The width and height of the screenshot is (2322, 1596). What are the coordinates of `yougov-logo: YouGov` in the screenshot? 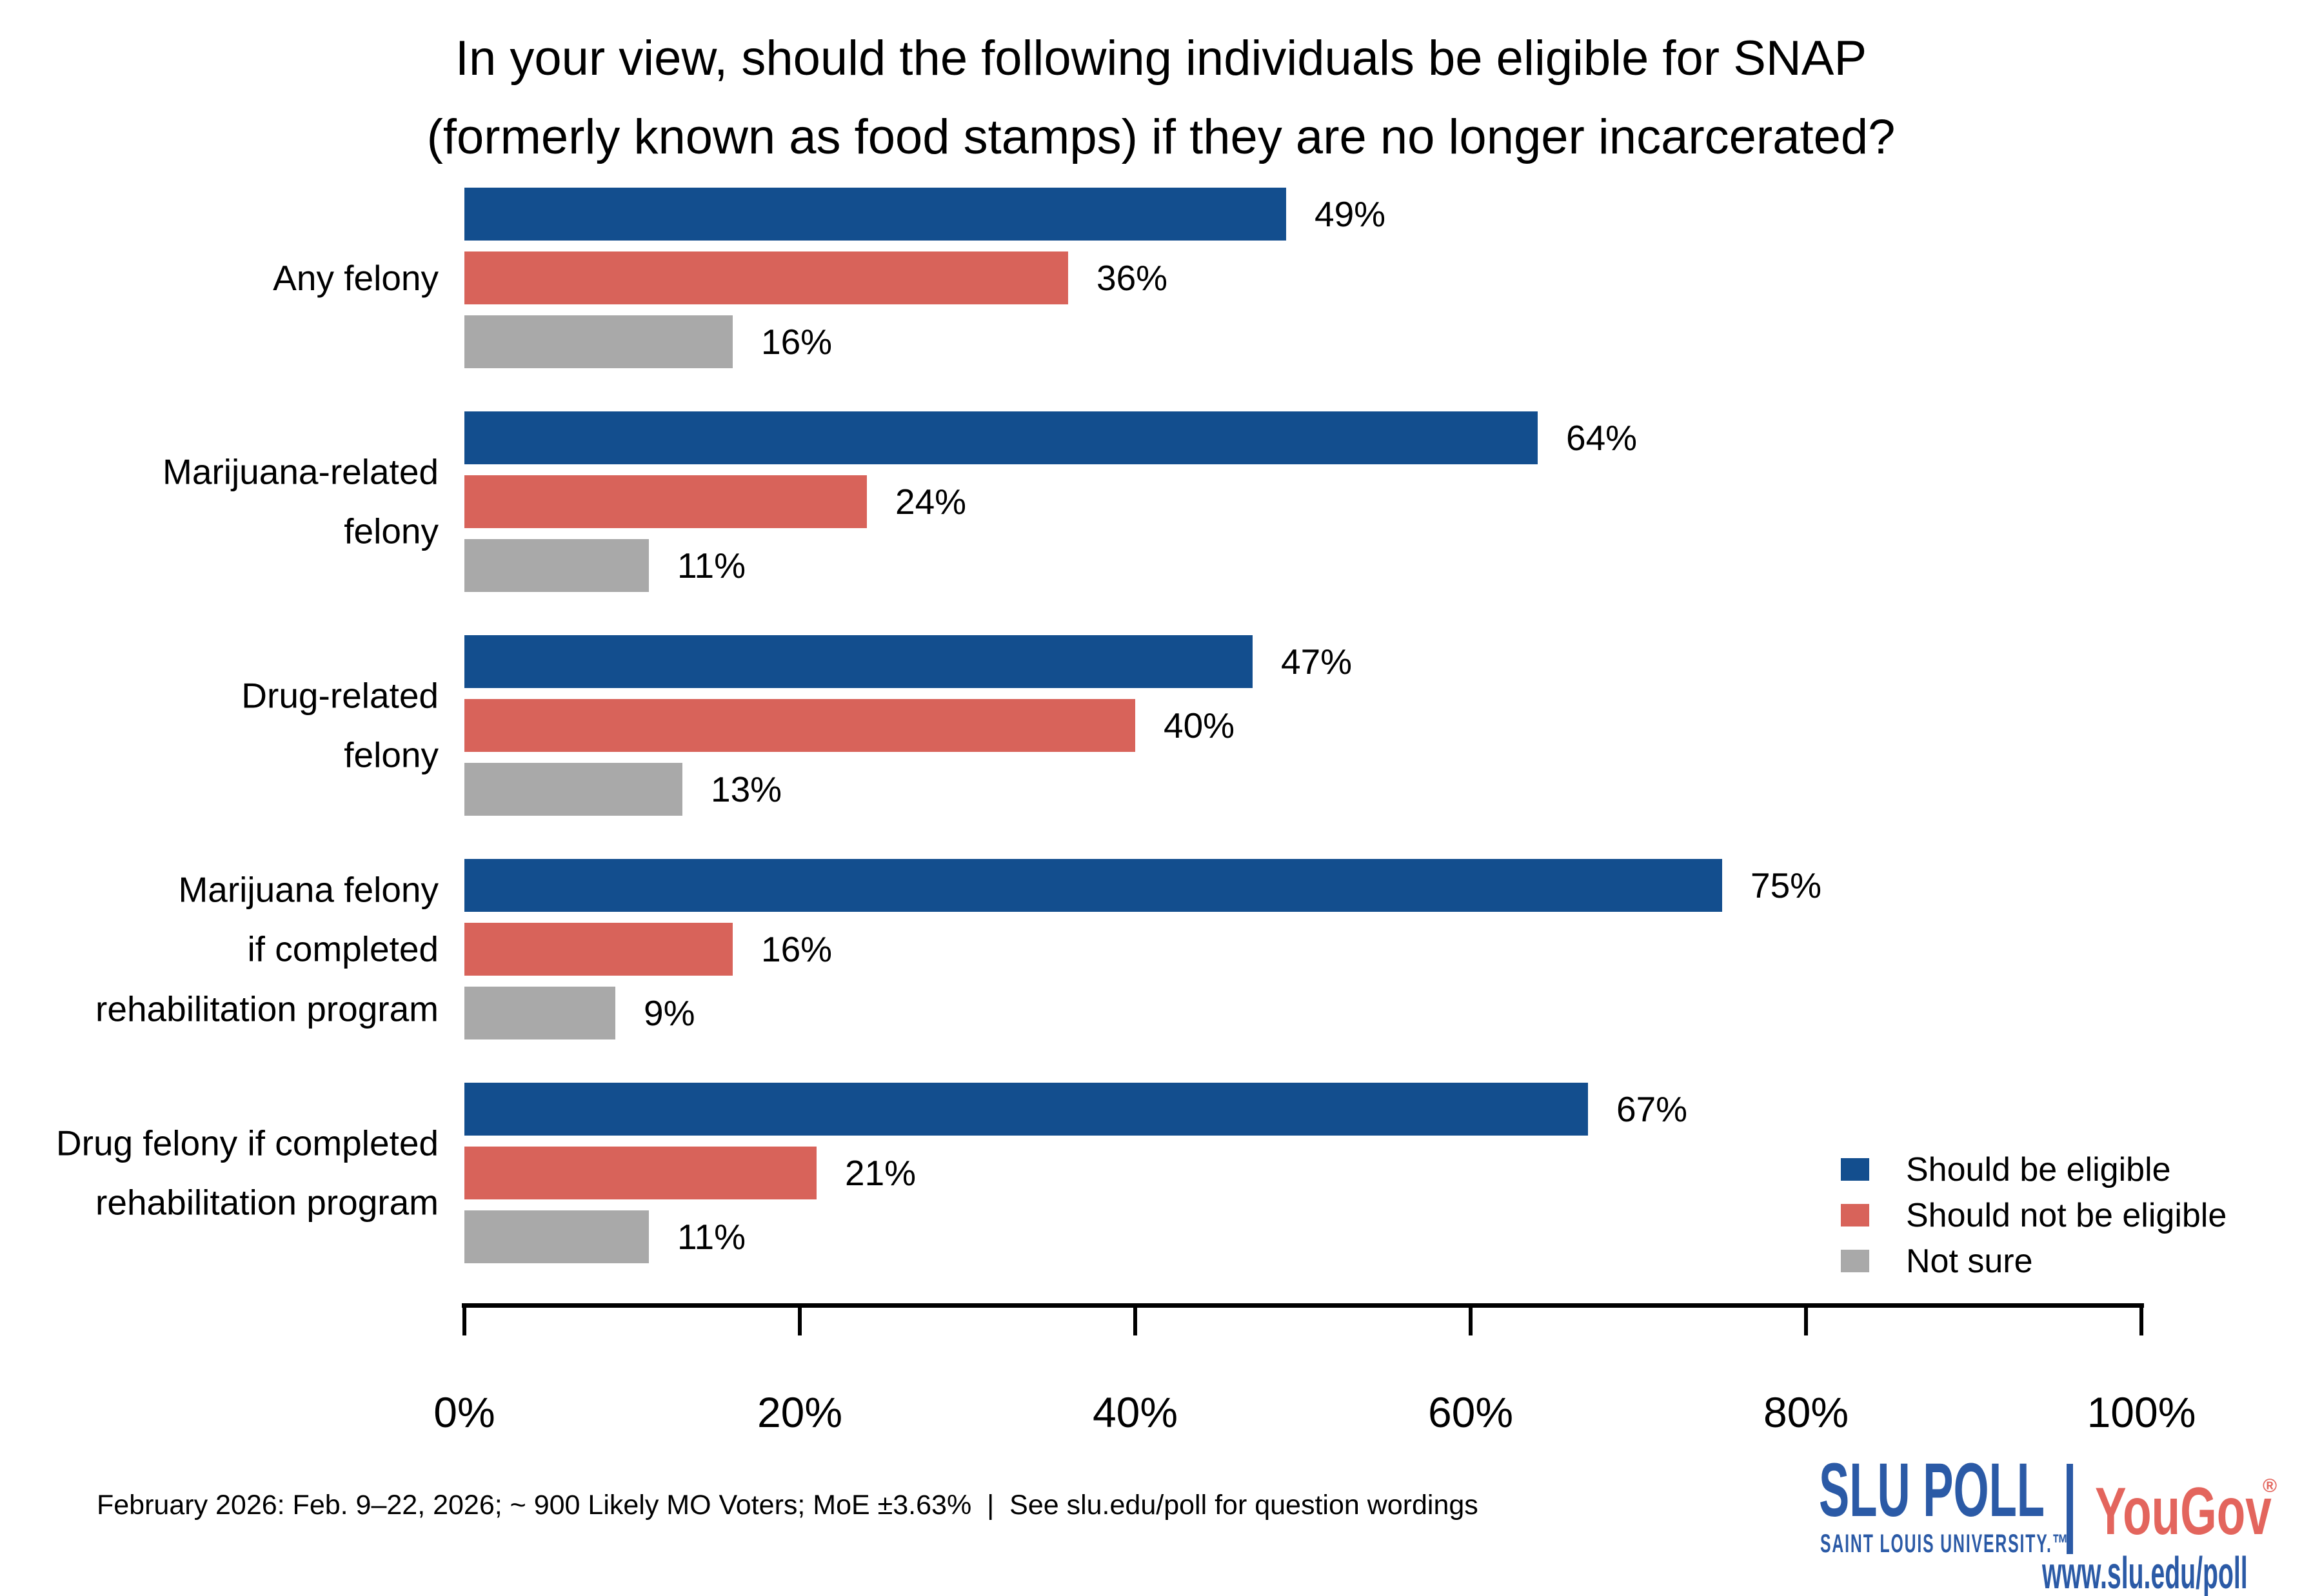 It's located at (2183, 1512).